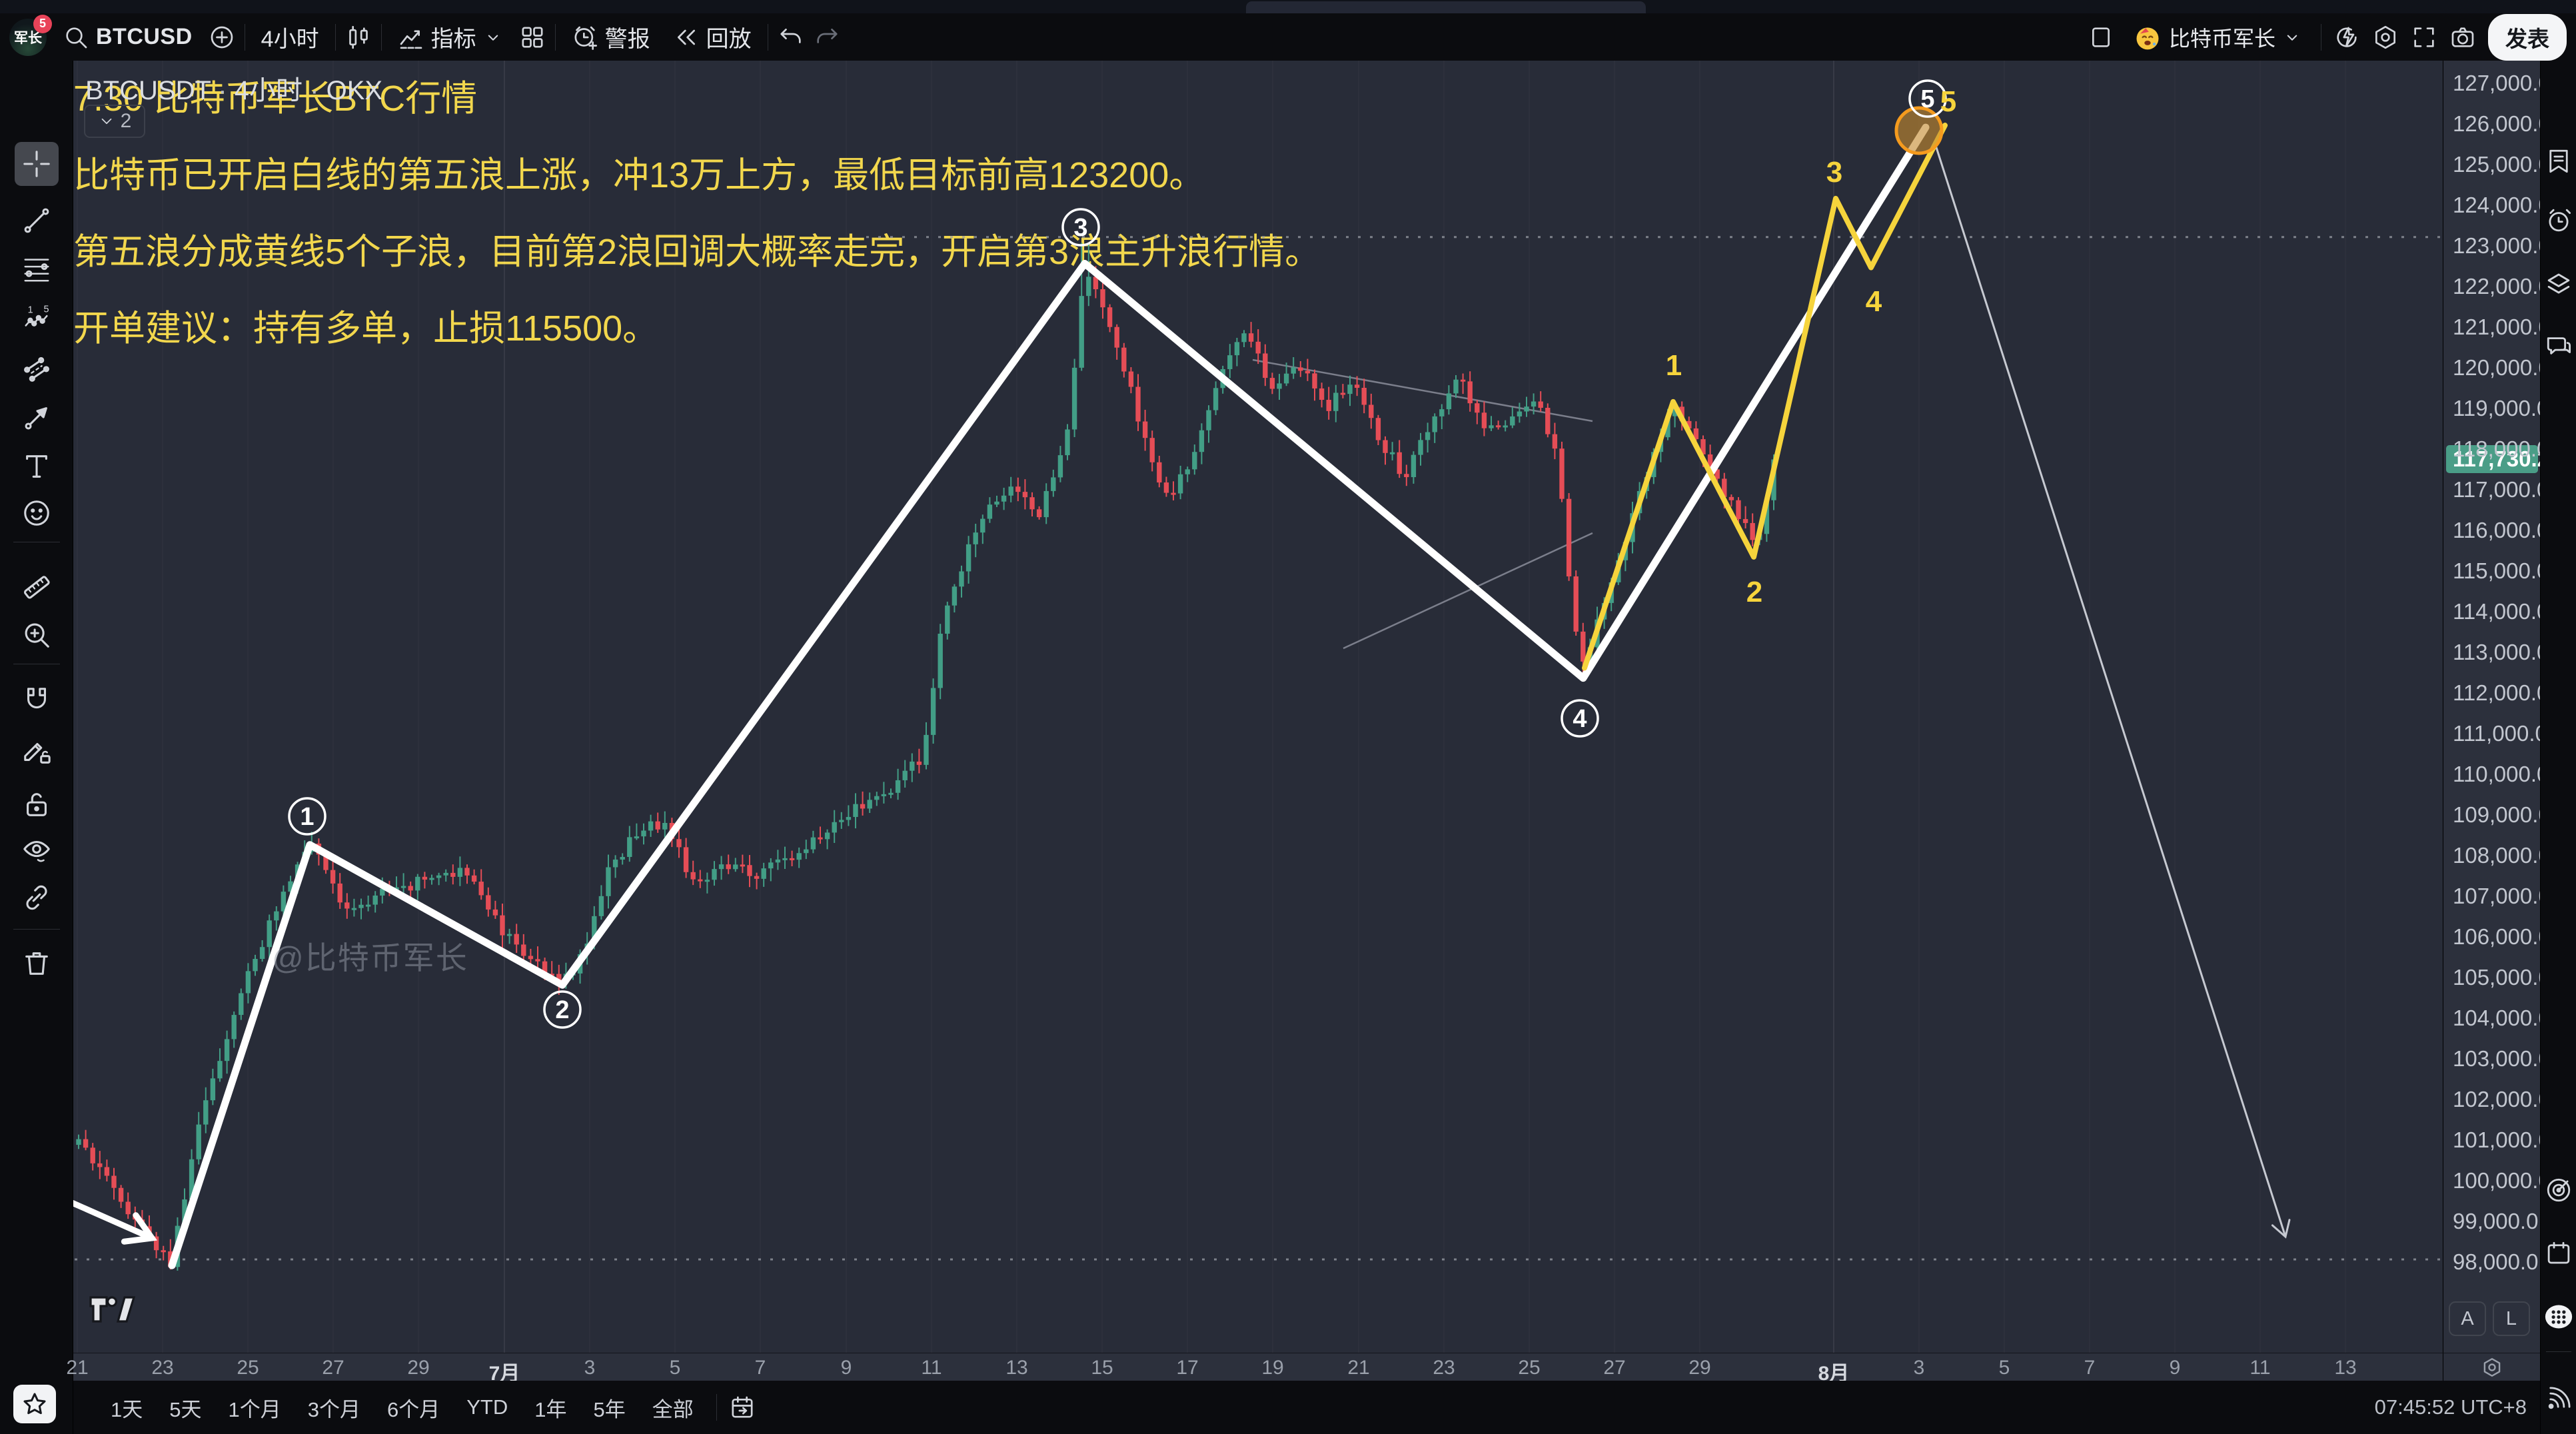 This screenshot has height=1434, width=2576. Describe the element at coordinates (290, 39) in the screenshot. I see `interval-label: 4小时` at that location.